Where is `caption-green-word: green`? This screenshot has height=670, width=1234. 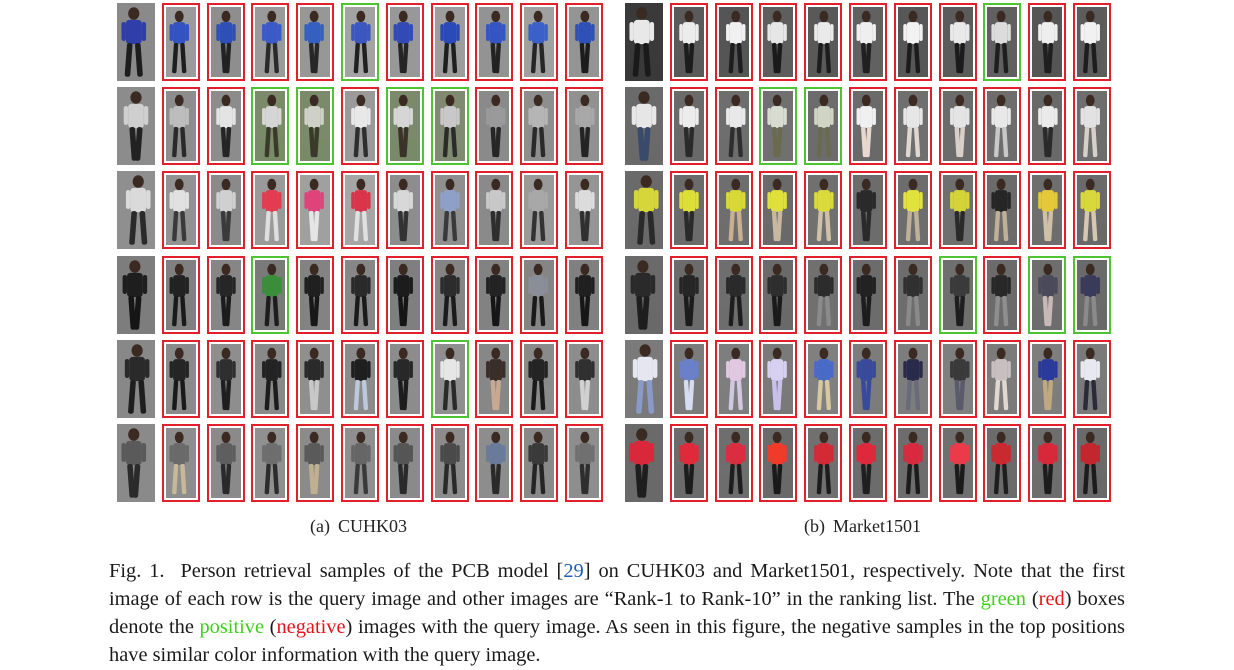 caption-green-word: green is located at coordinates (1003, 599).